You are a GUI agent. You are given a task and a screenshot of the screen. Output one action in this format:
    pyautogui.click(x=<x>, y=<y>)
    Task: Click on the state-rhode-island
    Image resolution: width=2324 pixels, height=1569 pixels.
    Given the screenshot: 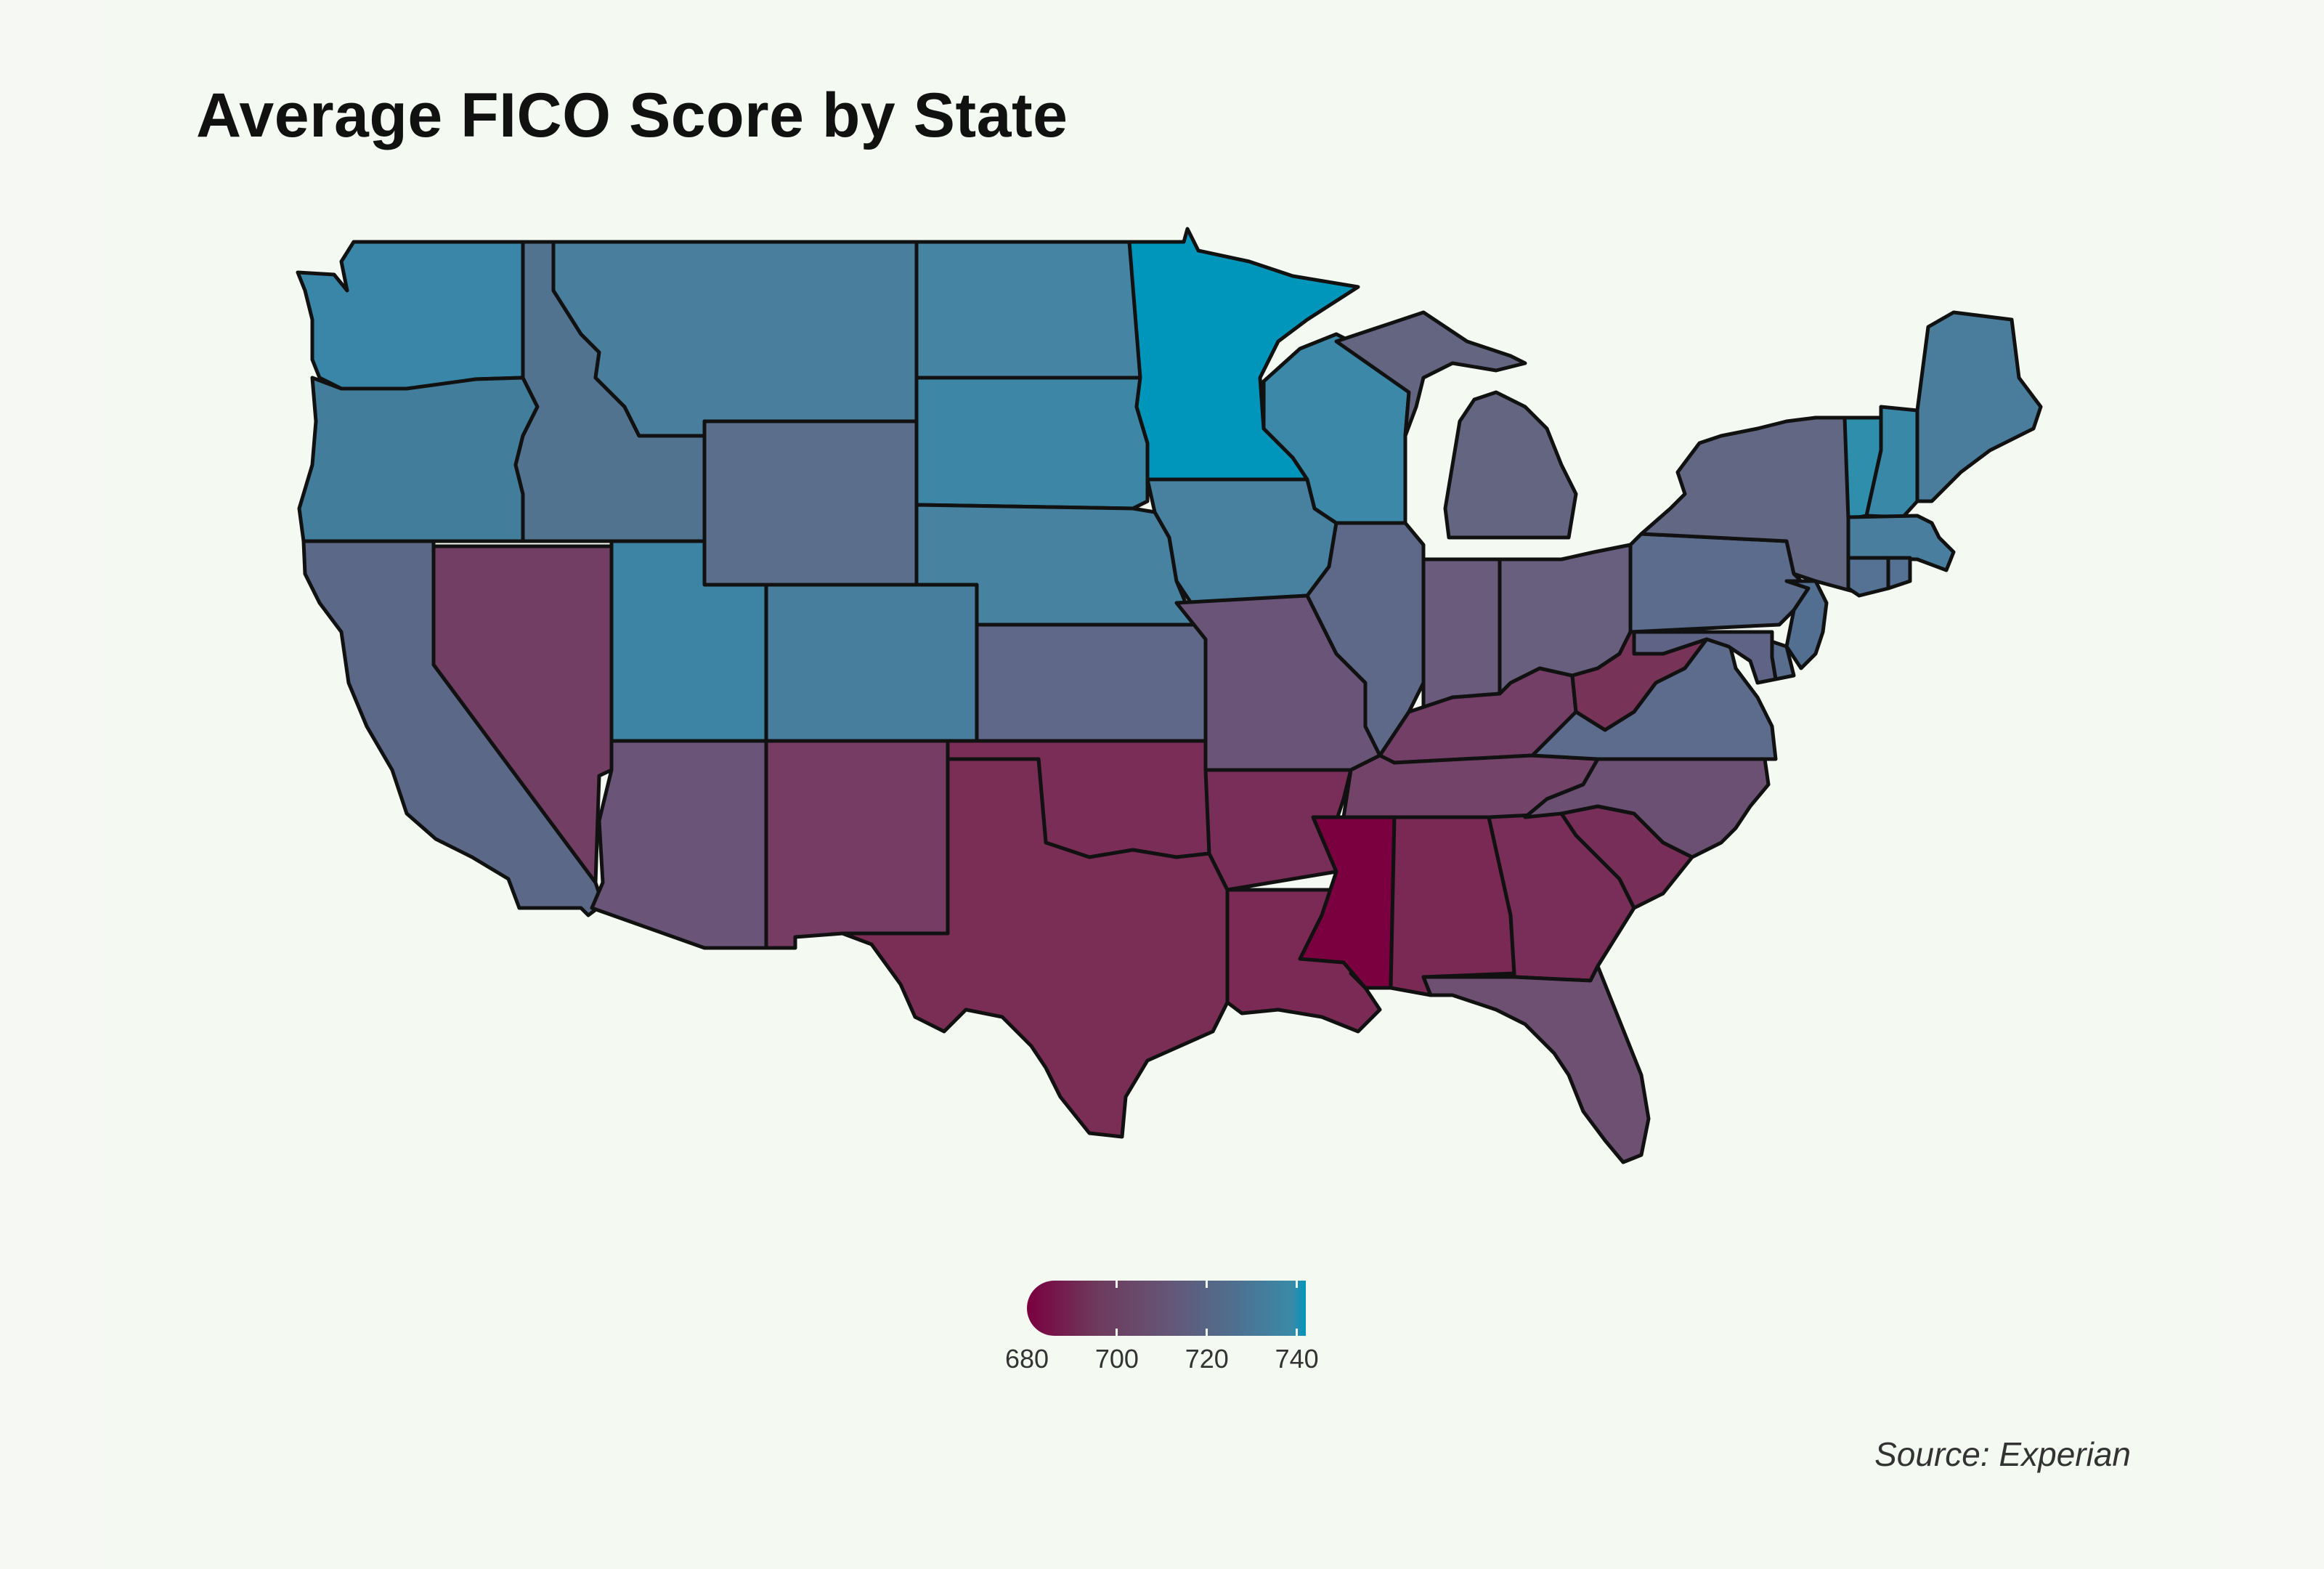 What is the action you would take?
    pyautogui.click(x=1899, y=573)
    